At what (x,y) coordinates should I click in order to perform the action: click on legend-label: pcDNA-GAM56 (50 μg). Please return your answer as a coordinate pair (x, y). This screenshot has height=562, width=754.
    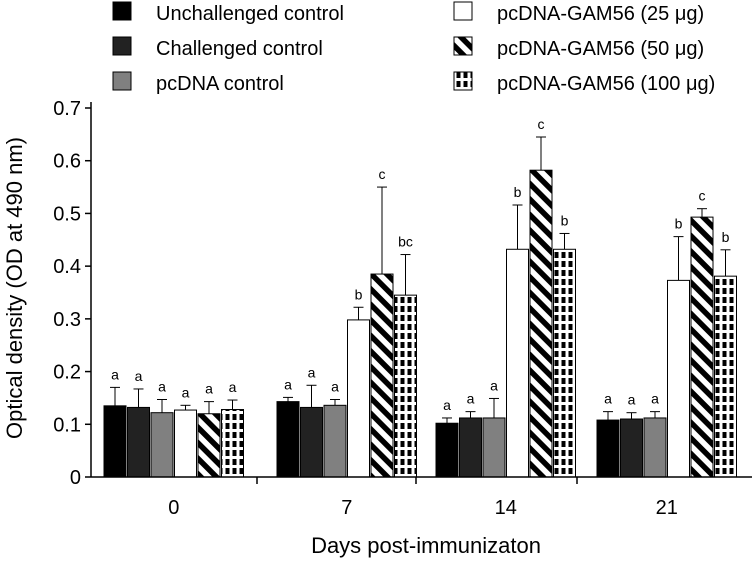
    Looking at the image, I should click on (600, 49).